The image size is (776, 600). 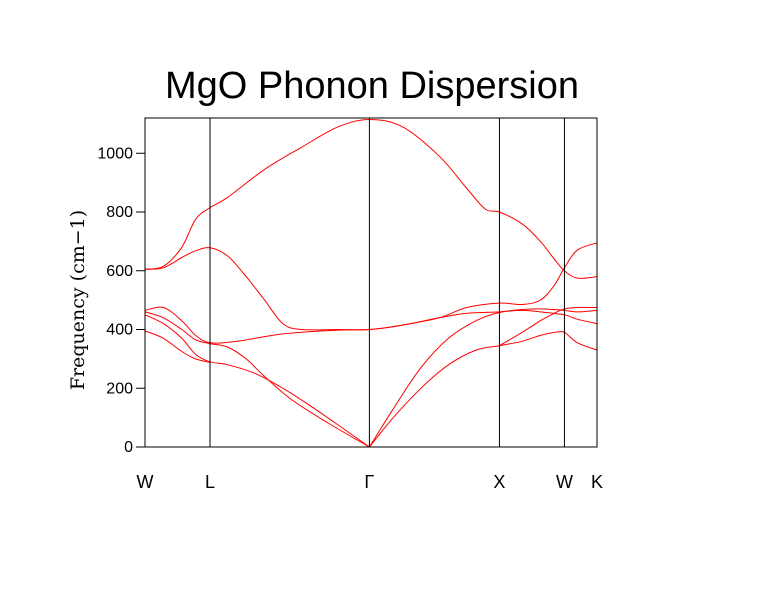 I want to click on chart-title: MgO Phonon Dispersion, so click(x=372, y=86).